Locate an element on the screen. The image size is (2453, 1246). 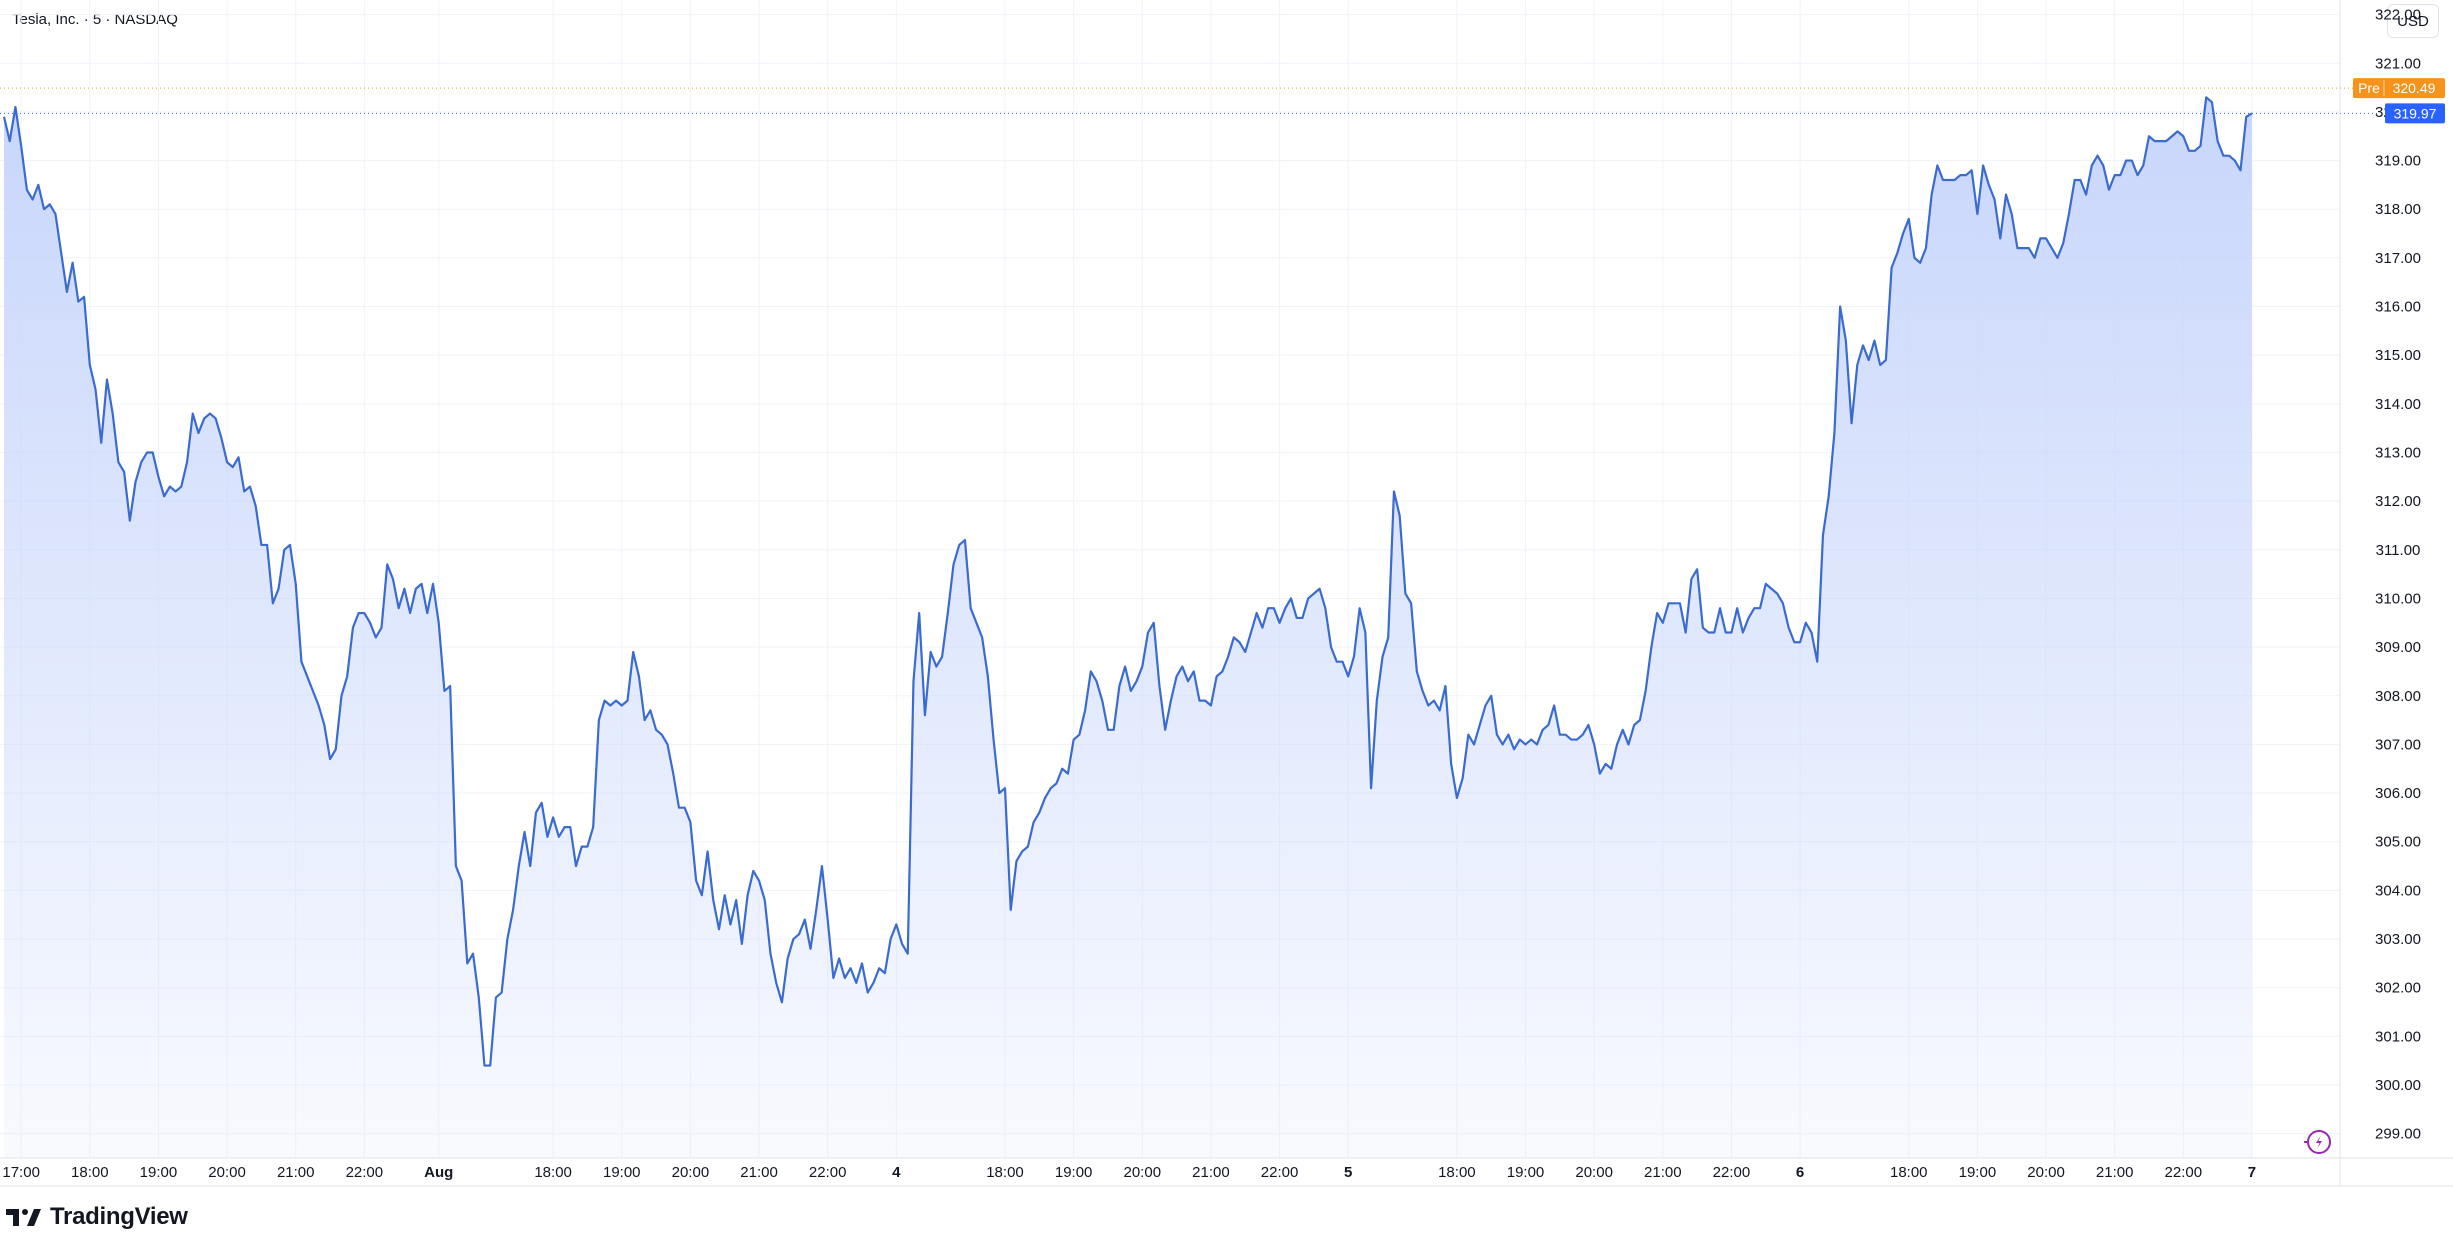
price-tick-label: 314.00 is located at coordinates (2398, 404).